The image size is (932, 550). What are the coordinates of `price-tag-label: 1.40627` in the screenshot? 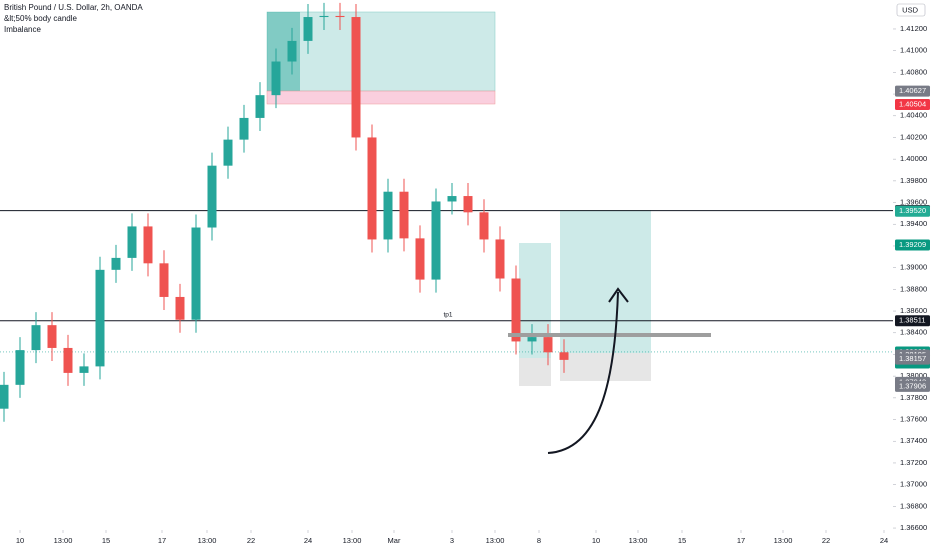 It's located at (912, 90).